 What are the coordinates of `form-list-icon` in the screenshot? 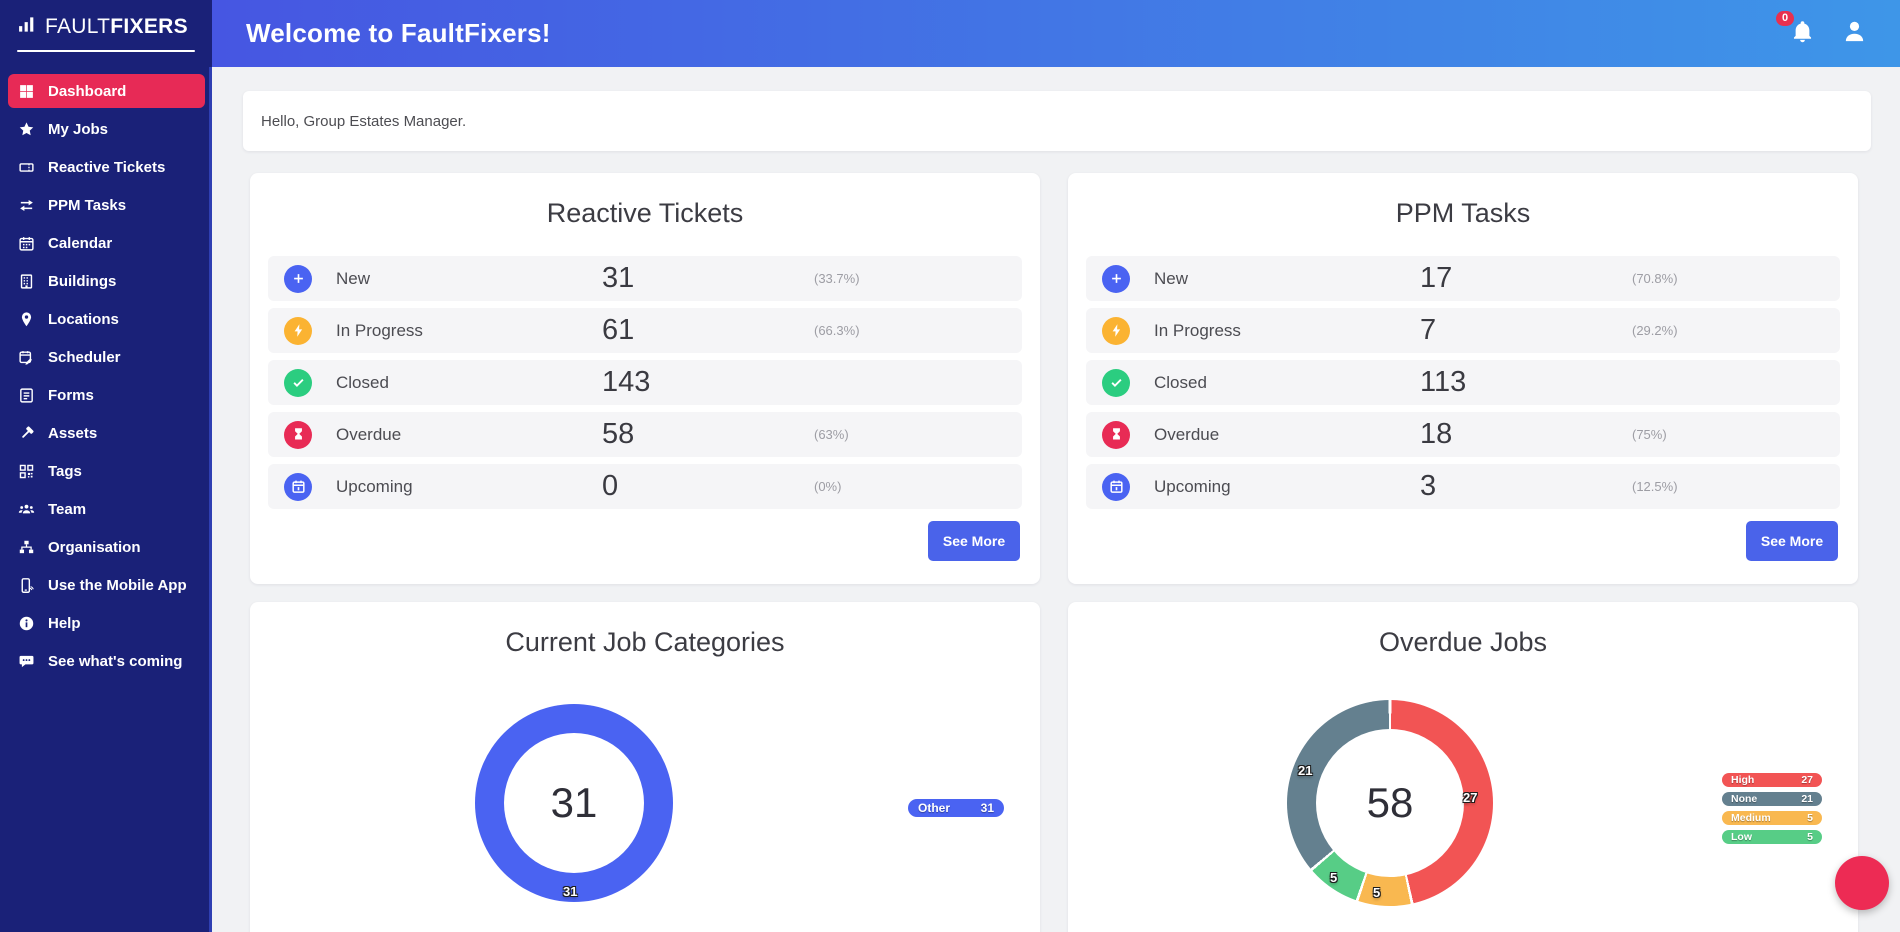 It's located at (26, 395).